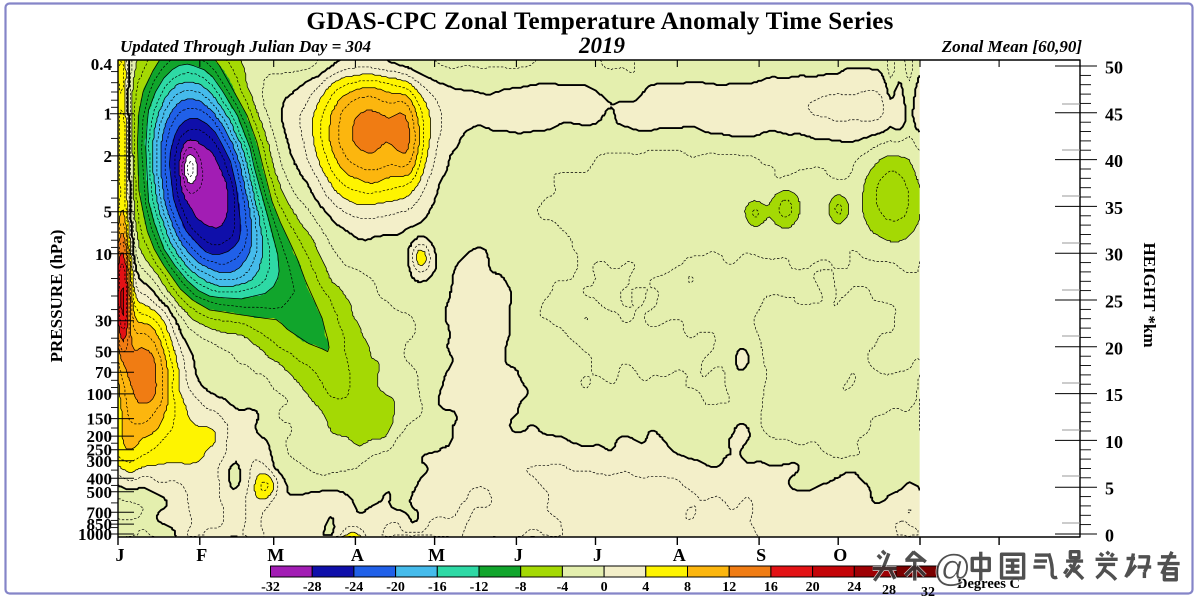 The image size is (1200, 600). Describe the element at coordinates (729, 587) in the screenshot. I see `svg-text: 12` at that location.